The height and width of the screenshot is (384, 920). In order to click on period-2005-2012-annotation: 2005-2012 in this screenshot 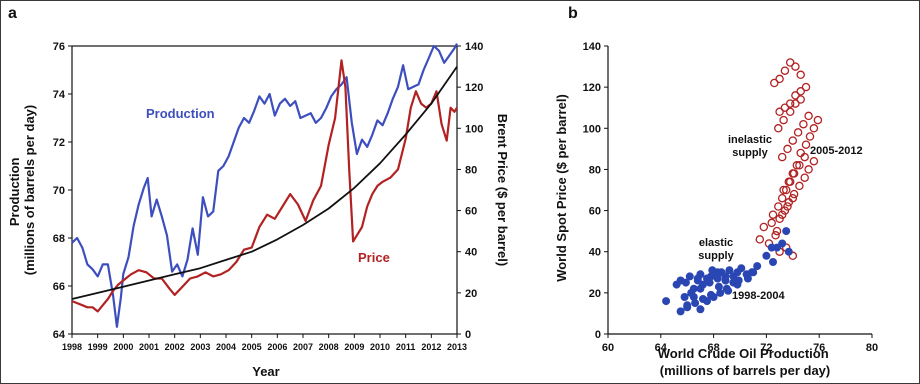, I will do `click(836, 151)`.